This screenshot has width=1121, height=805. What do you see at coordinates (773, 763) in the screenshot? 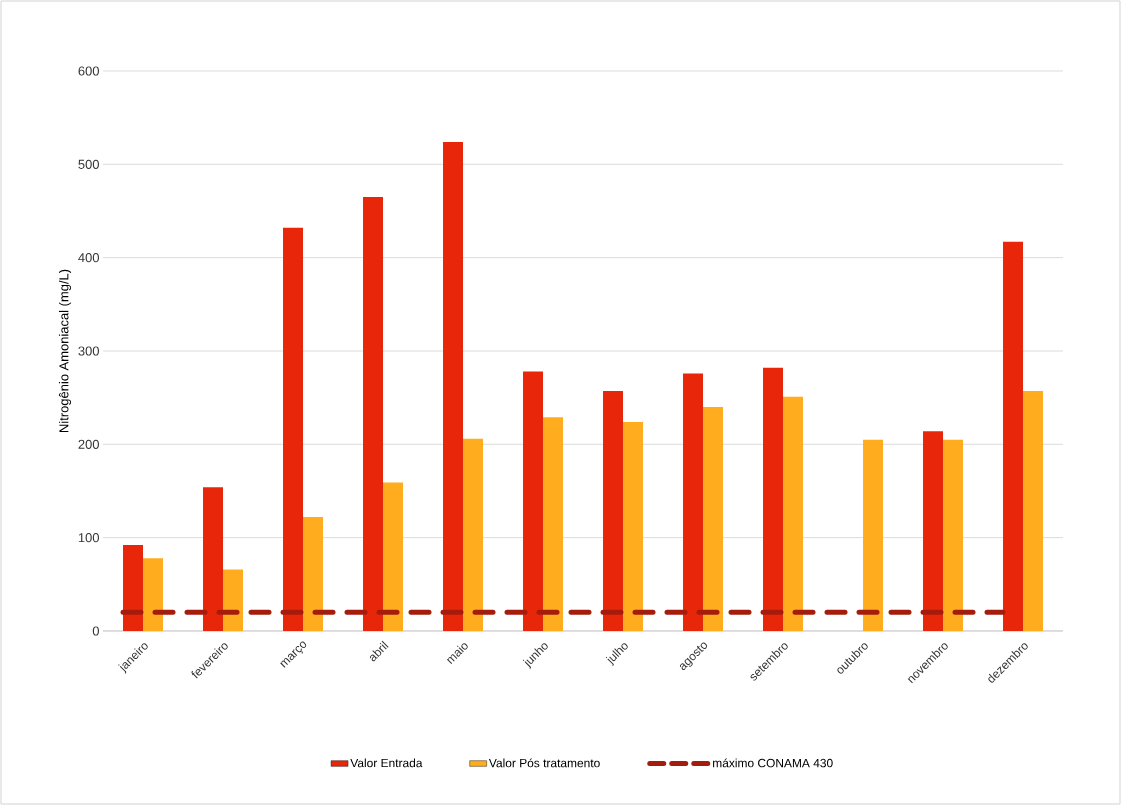
I see `legend-label: máximo CONAMA 430` at bounding box center [773, 763].